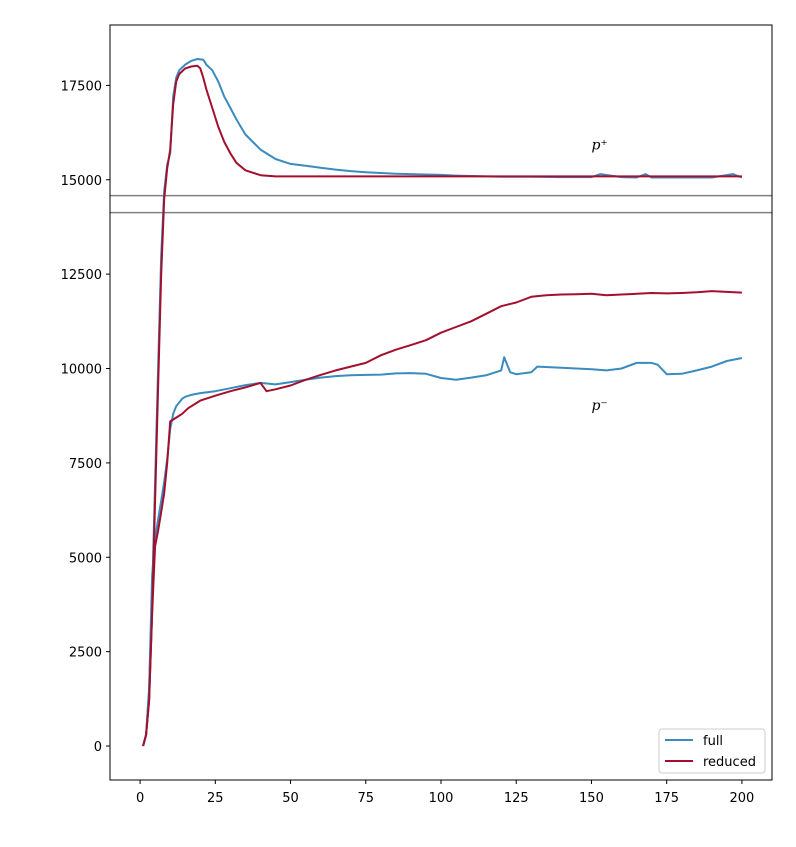  I want to click on y-tick-label: 2500, so click(85, 653).